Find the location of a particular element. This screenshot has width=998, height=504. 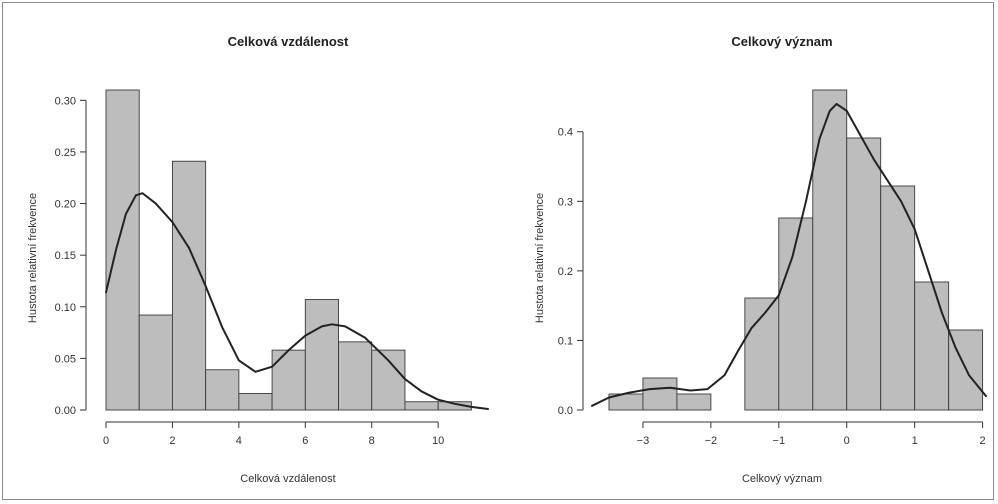

y-tick-label: 0.3 is located at coordinates (565, 202).